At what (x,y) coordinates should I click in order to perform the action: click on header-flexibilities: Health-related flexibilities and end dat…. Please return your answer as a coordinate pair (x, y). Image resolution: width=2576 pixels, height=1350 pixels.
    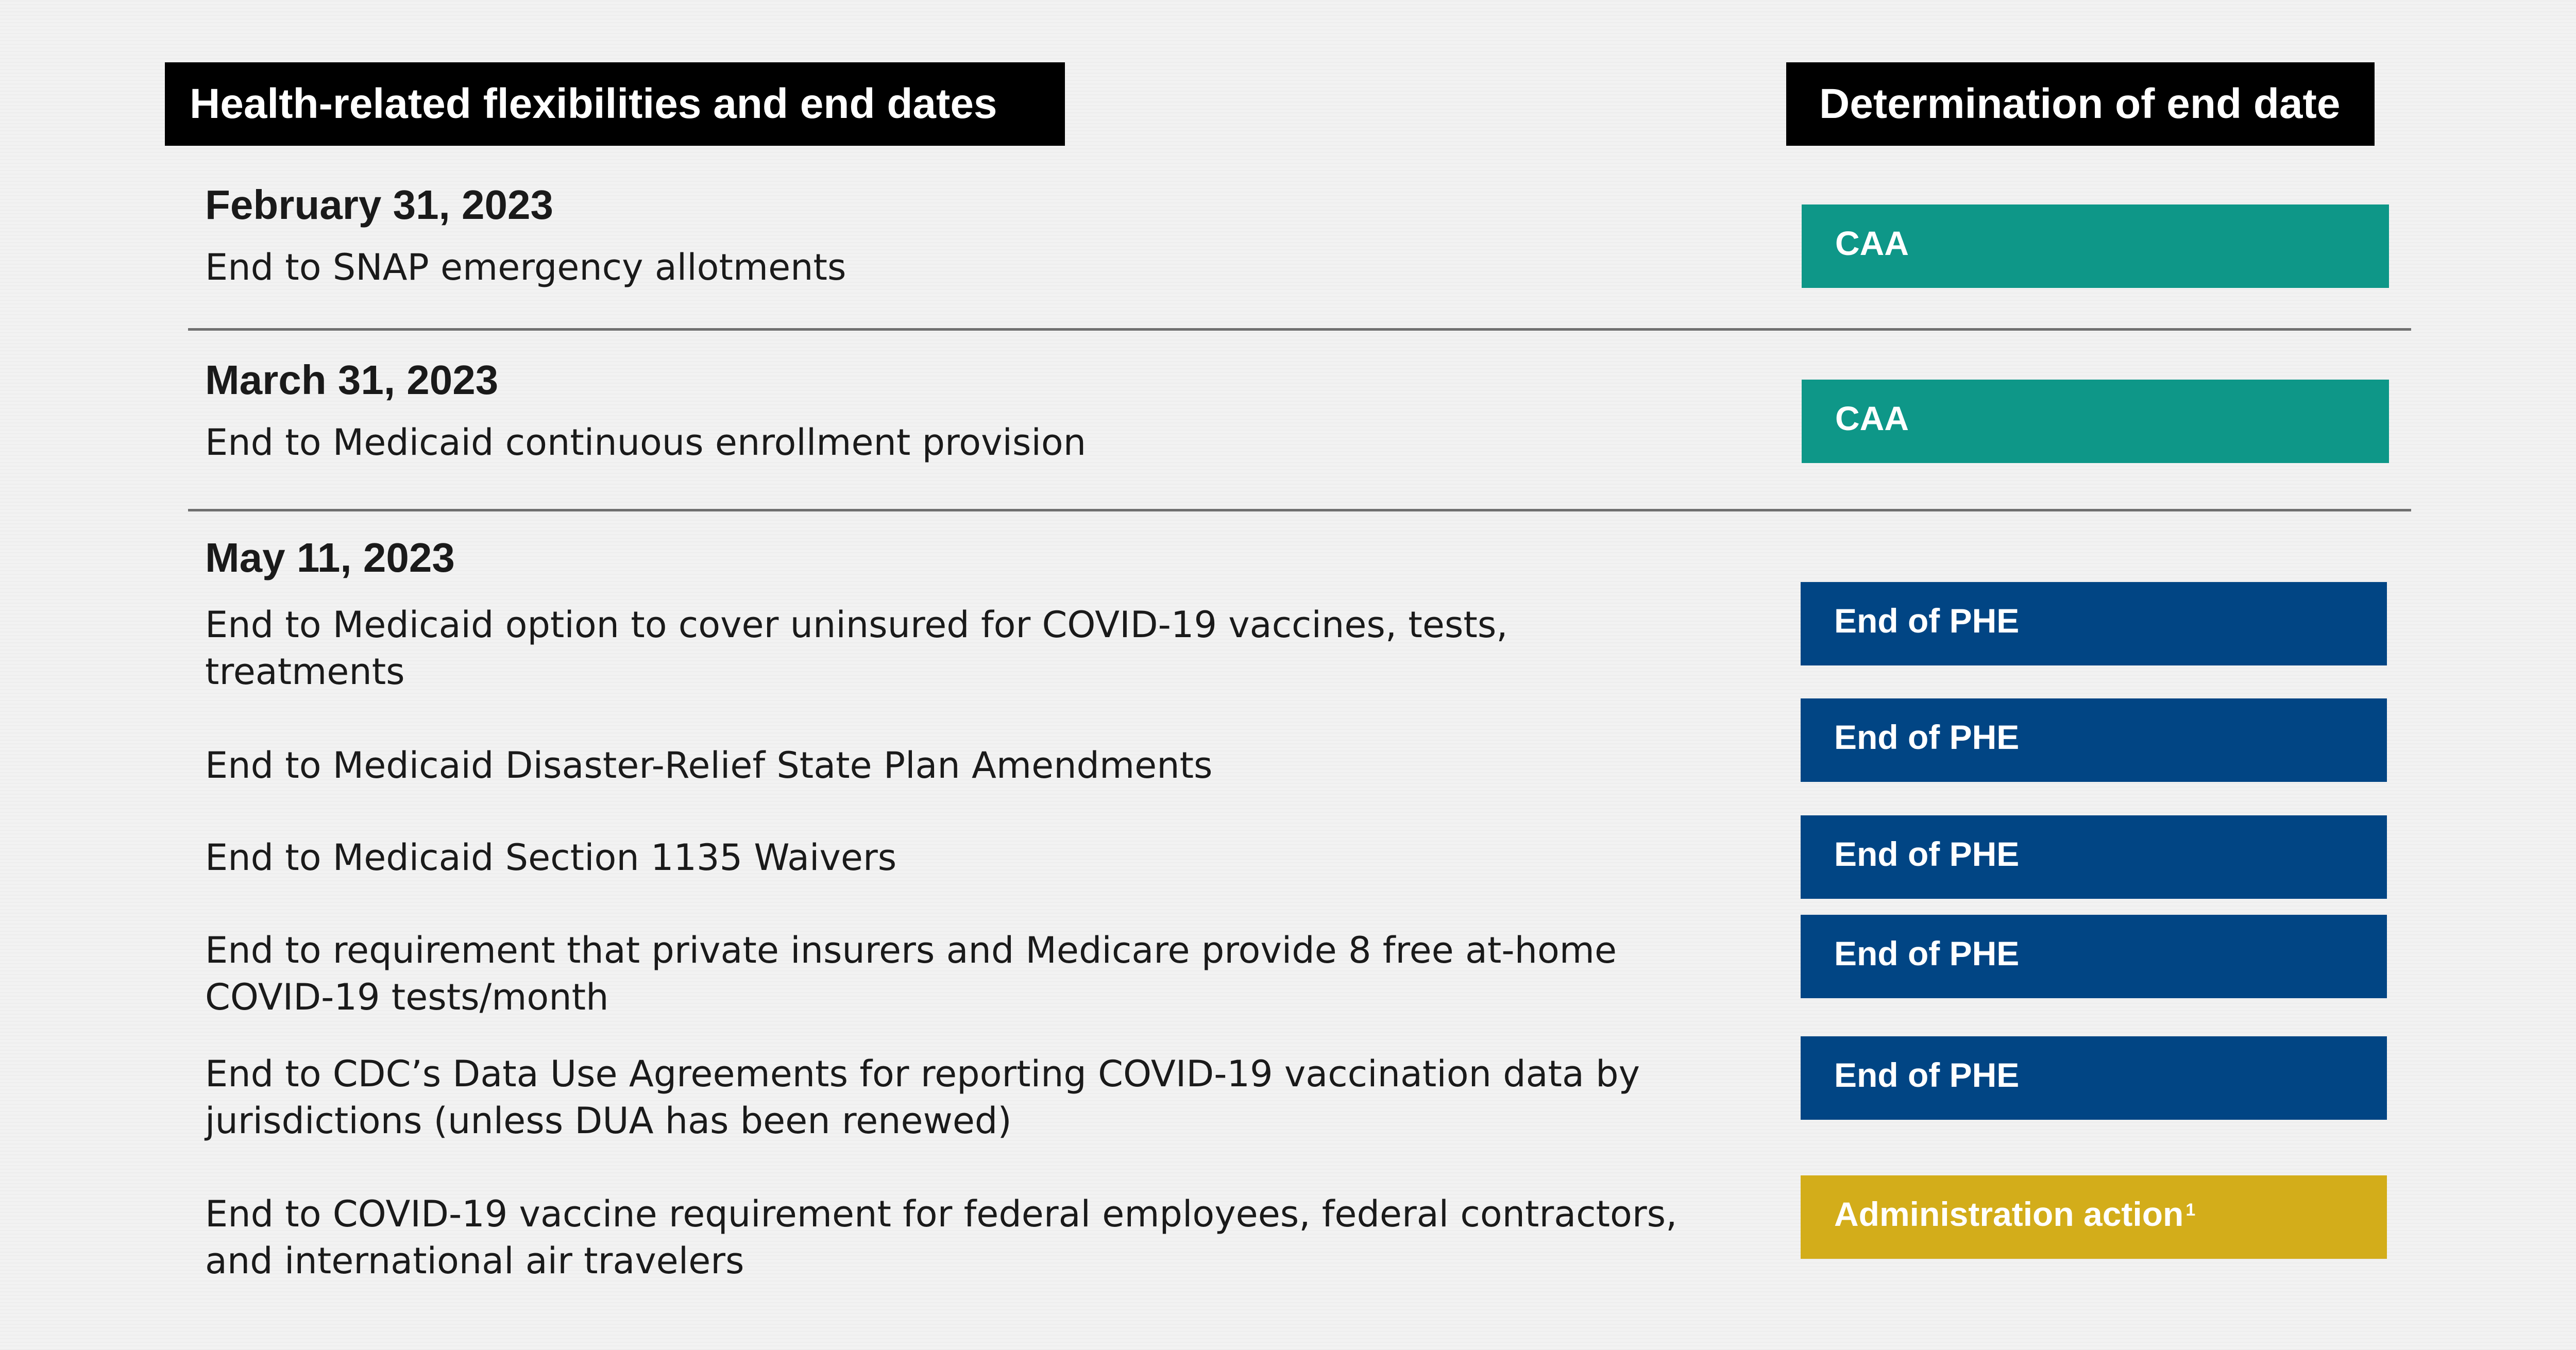
    Looking at the image, I should click on (615, 104).